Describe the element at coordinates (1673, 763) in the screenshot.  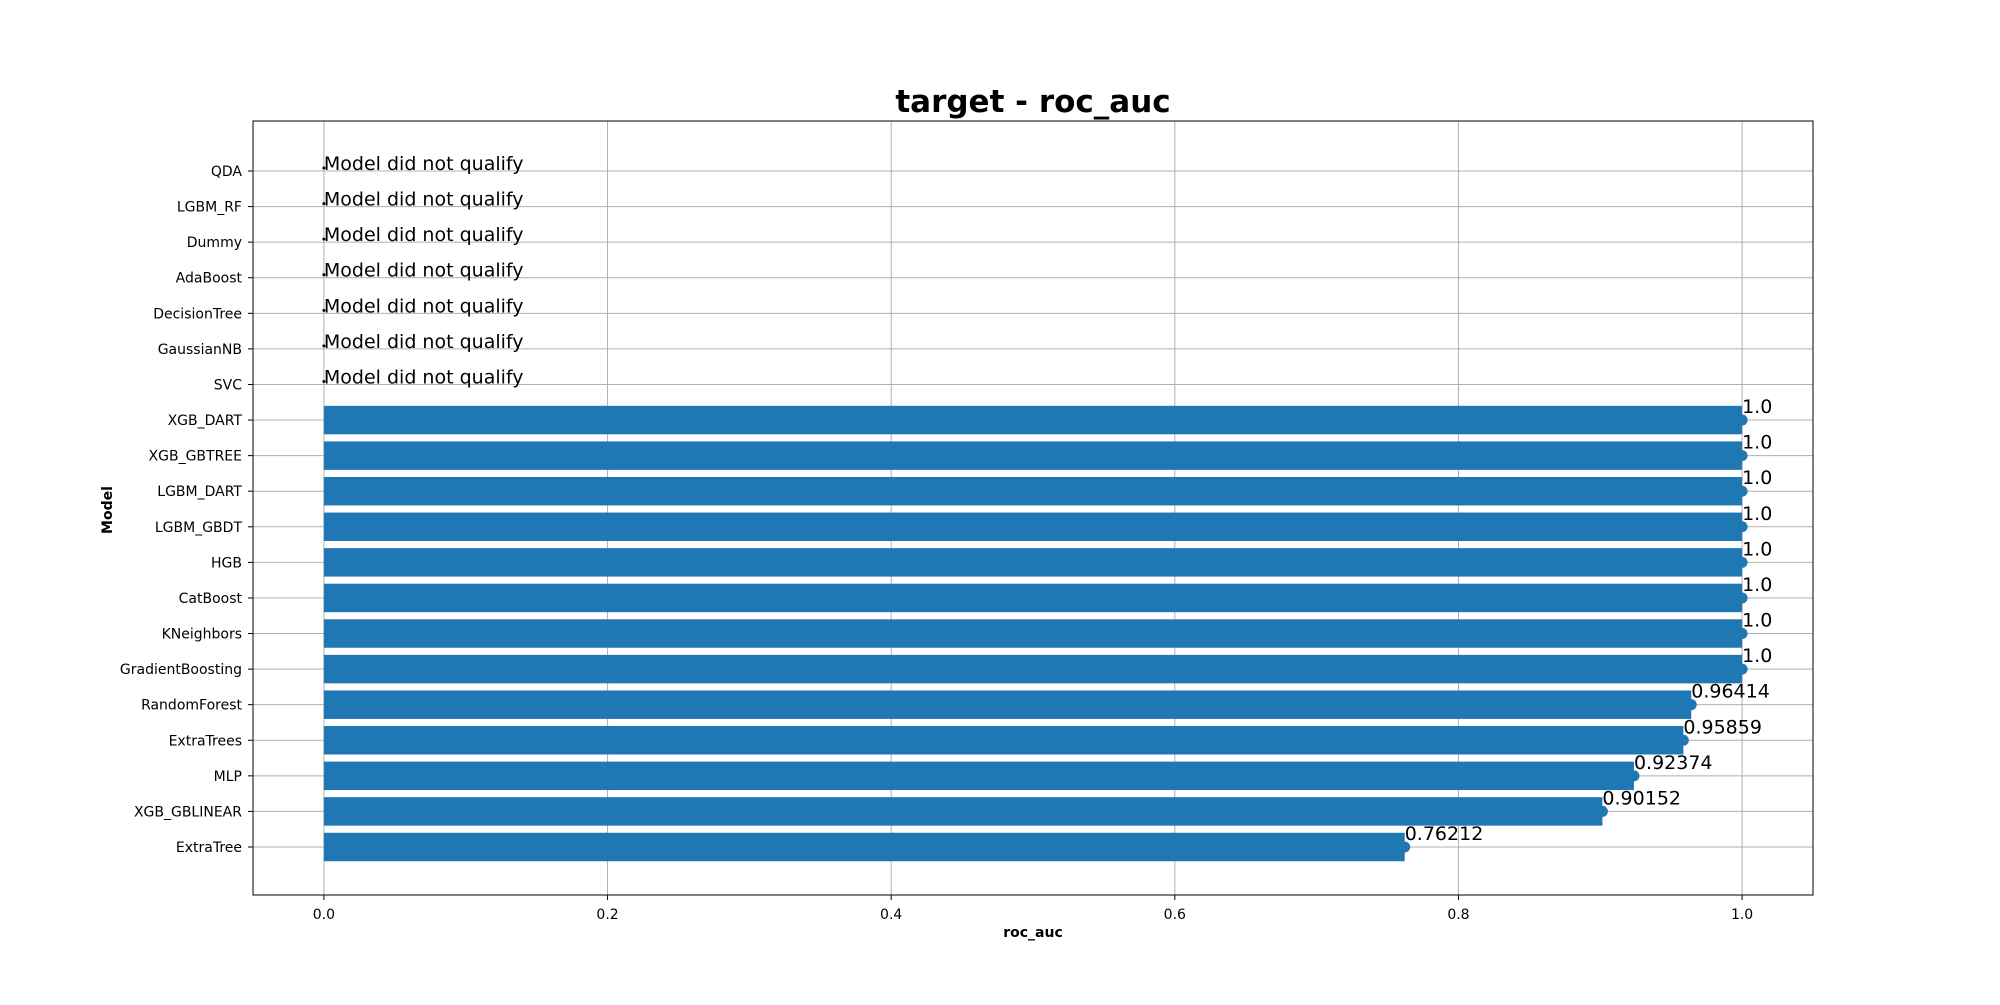
I see `data-label-mlp: 0.92374` at that location.